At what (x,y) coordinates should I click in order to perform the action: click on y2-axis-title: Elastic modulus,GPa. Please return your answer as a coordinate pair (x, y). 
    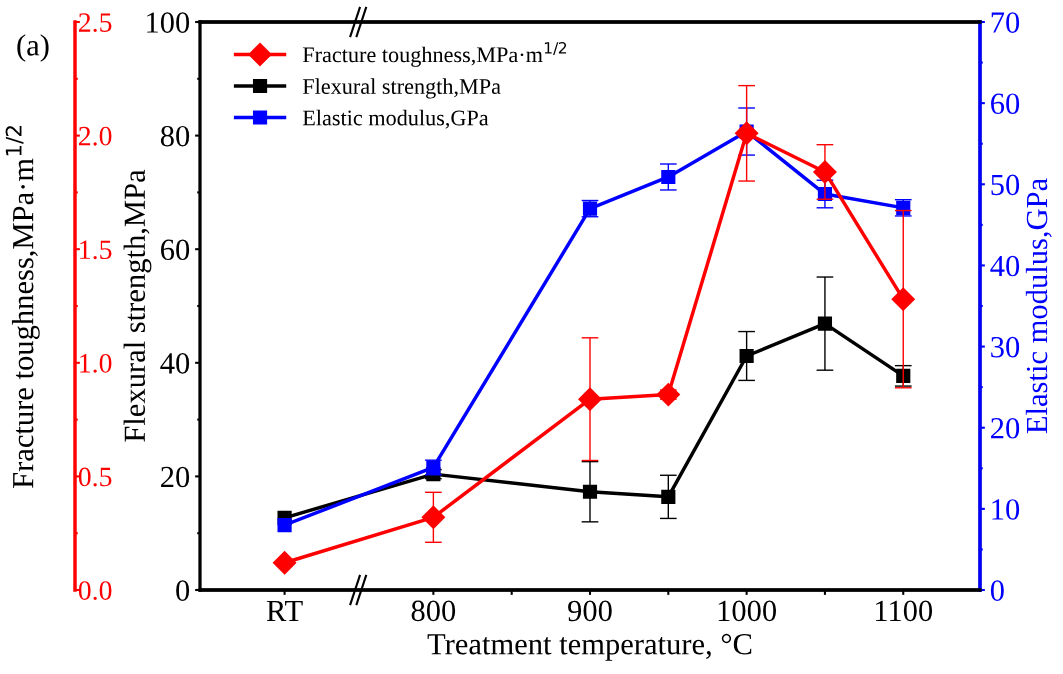
    Looking at the image, I should click on (1038, 306).